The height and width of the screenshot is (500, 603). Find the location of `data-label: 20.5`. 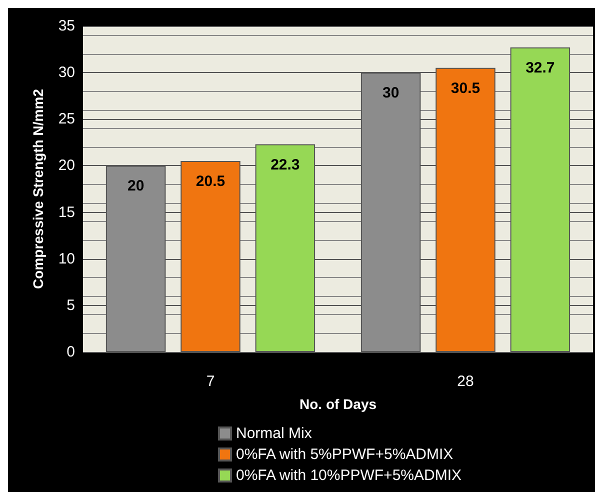

data-label: 20.5 is located at coordinates (211, 181).